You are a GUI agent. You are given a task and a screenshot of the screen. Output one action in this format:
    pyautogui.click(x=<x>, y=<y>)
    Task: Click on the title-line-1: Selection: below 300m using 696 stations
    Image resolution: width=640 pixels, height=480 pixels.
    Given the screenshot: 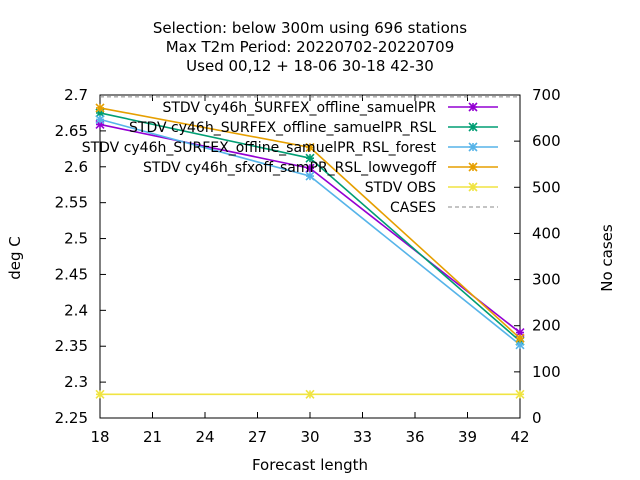 What is the action you would take?
    pyautogui.click(x=310, y=28)
    